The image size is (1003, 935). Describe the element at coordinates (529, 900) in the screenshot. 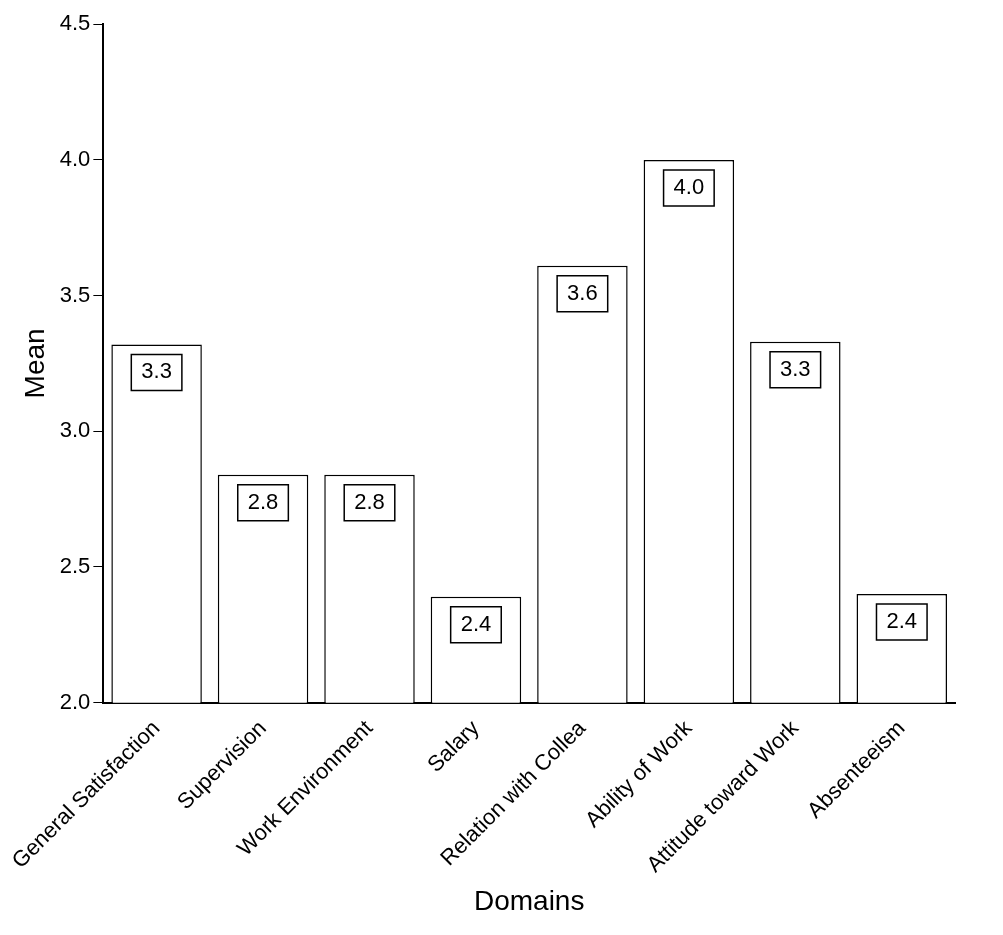

I see `x-axis-title: Domains` at that location.